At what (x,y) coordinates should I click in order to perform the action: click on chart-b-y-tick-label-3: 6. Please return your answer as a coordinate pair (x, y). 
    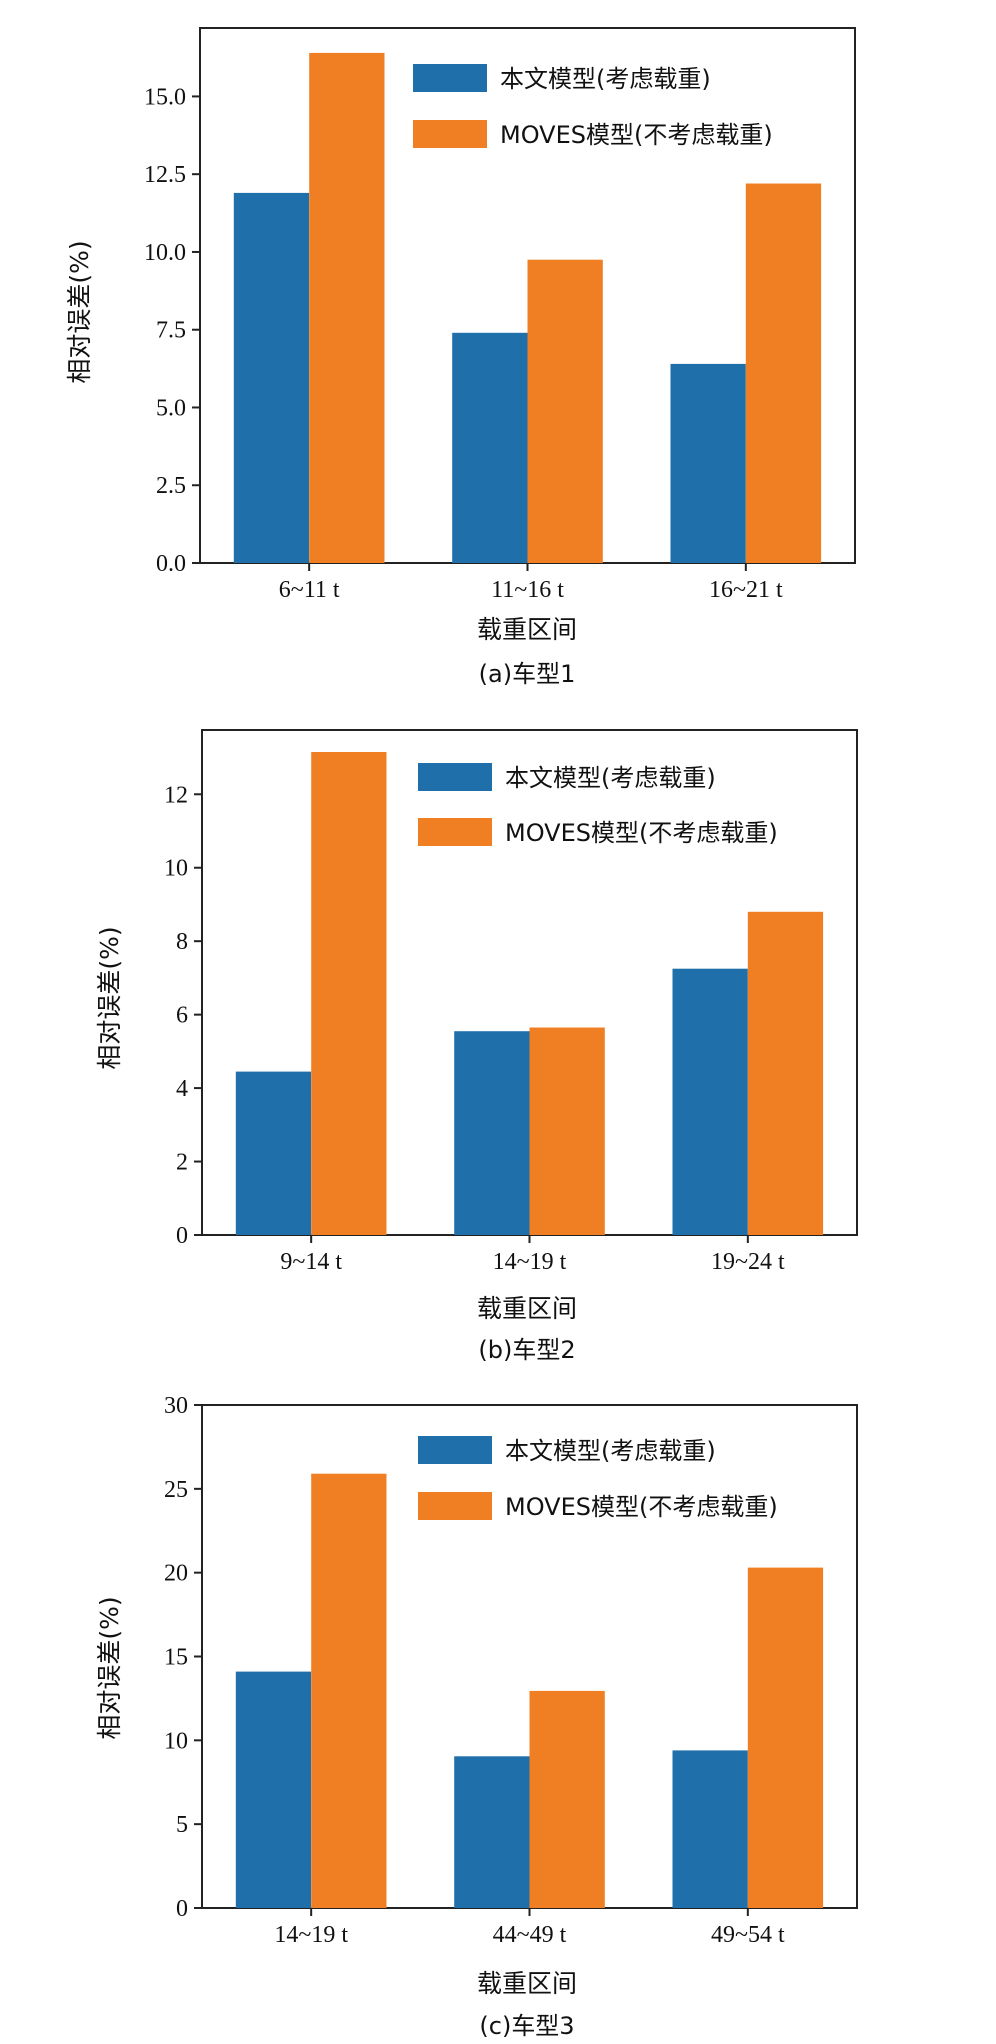
    Looking at the image, I should click on (182, 1016).